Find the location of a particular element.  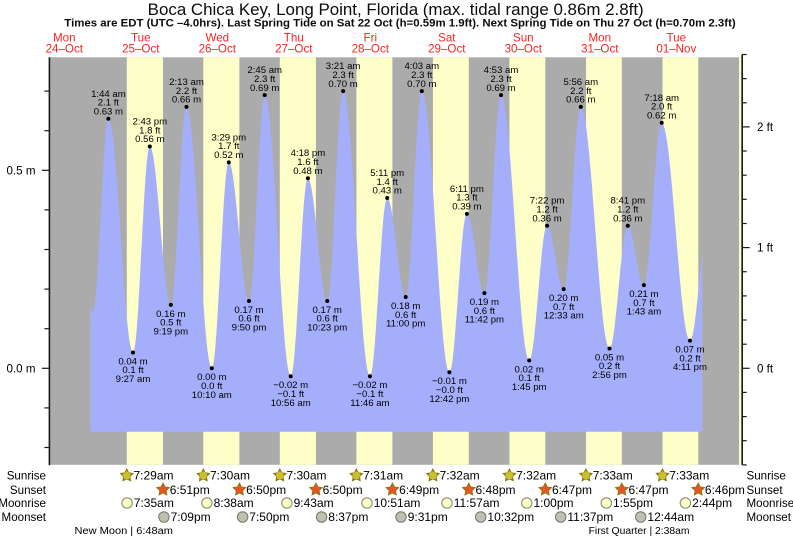

svg-text: 12:42 pm is located at coordinates (449, 399).